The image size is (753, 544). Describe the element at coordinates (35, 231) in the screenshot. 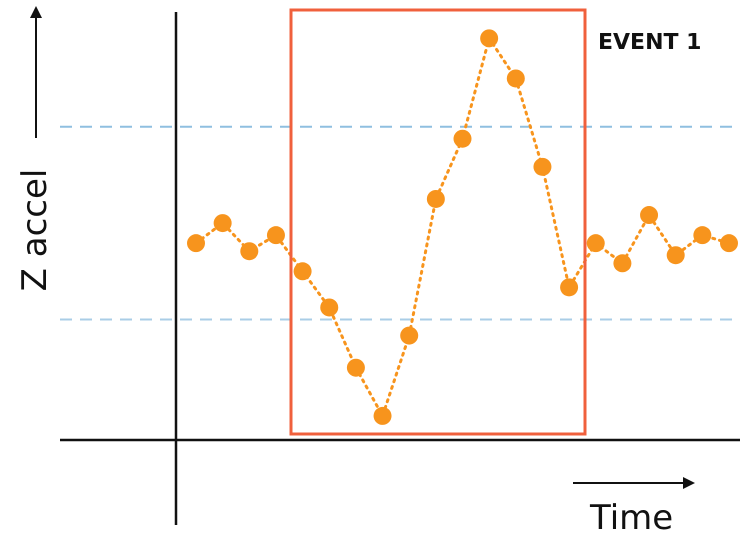

I see `y-axis-title: Z accel` at that location.